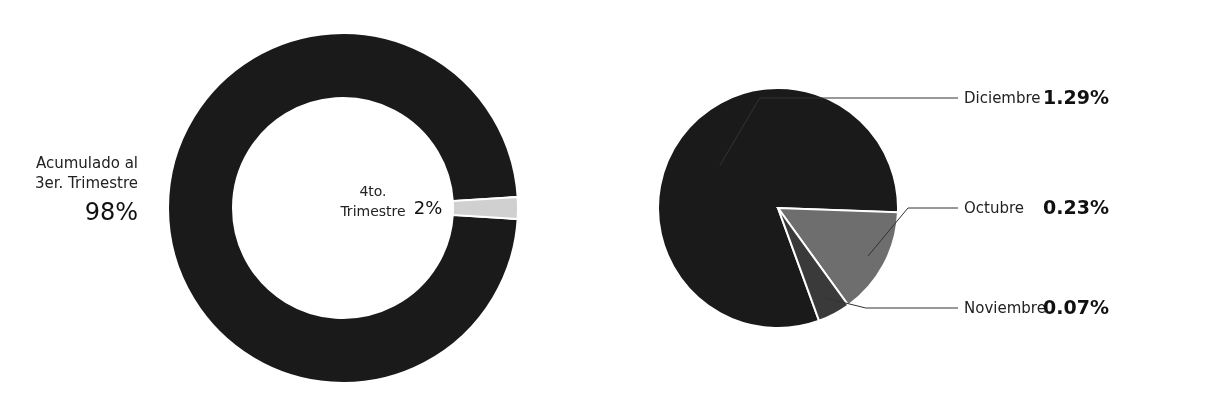 The height and width of the screenshot is (405, 1209). Describe the element at coordinates (372, 201) in the screenshot. I see `slice-label: 4to. Trimestre` at that location.